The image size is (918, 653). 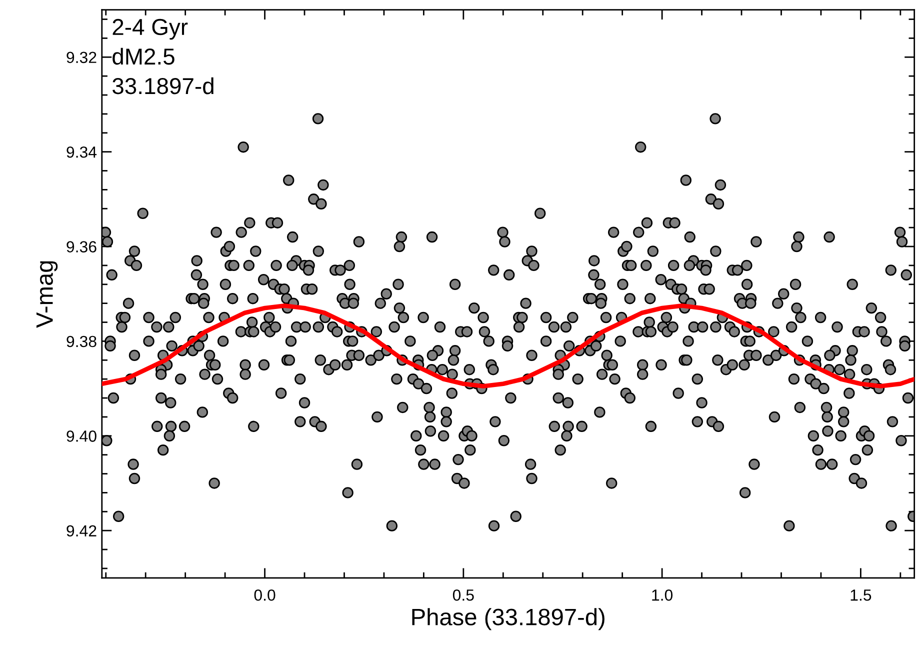 What do you see at coordinates (81, 246) in the screenshot?
I see `y-tick-label: 9.36` at bounding box center [81, 246].